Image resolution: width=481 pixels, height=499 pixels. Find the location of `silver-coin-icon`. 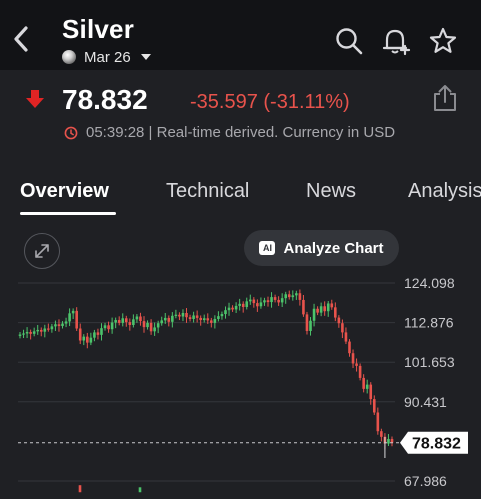

silver-coin-icon is located at coordinates (69, 57).